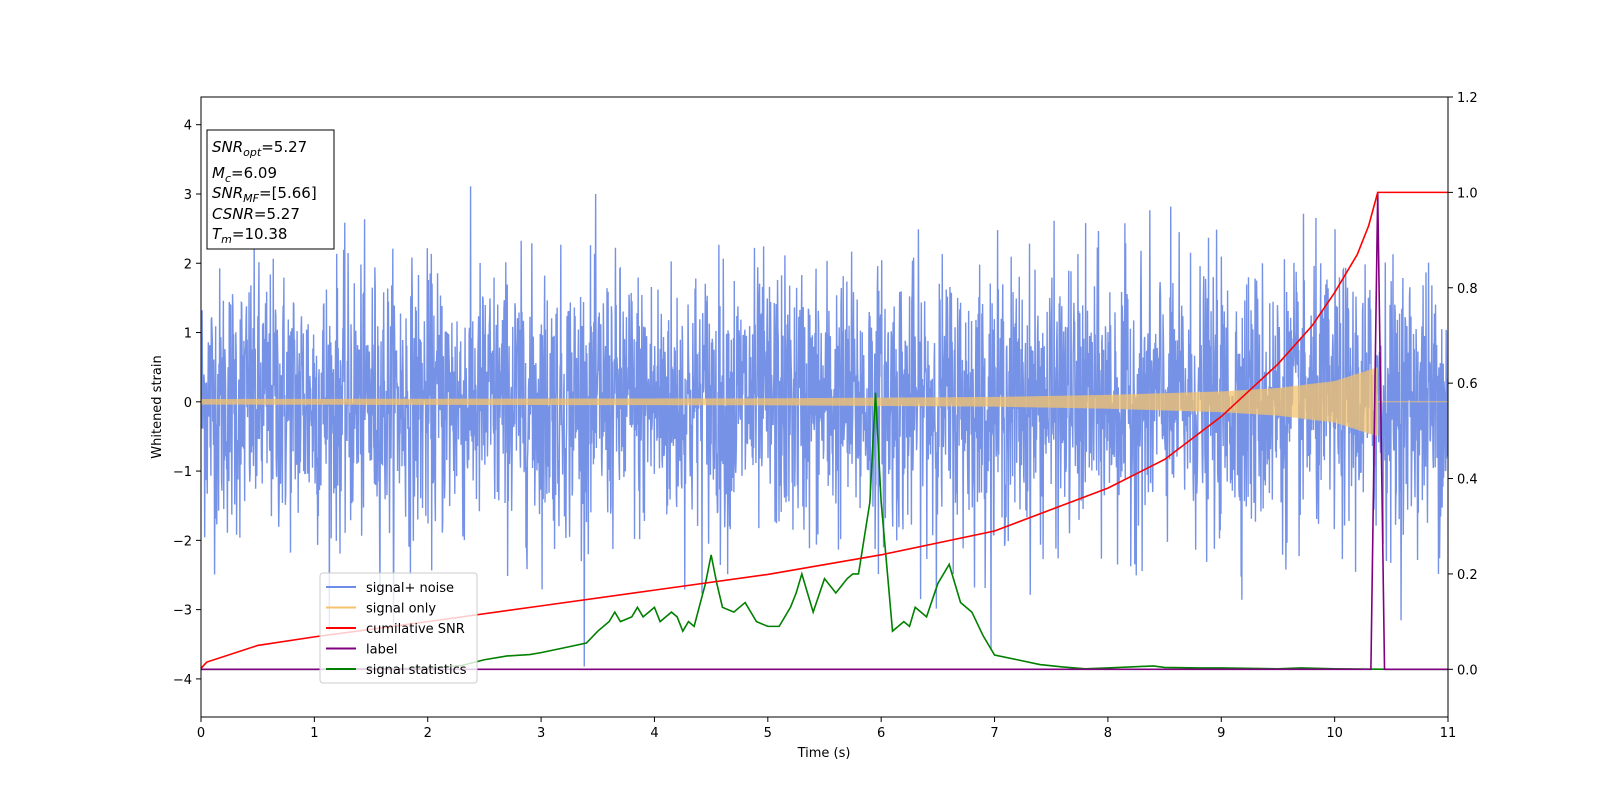  Describe the element at coordinates (314, 733) in the screenshot. I see `x-tick-label: 1` at that location.